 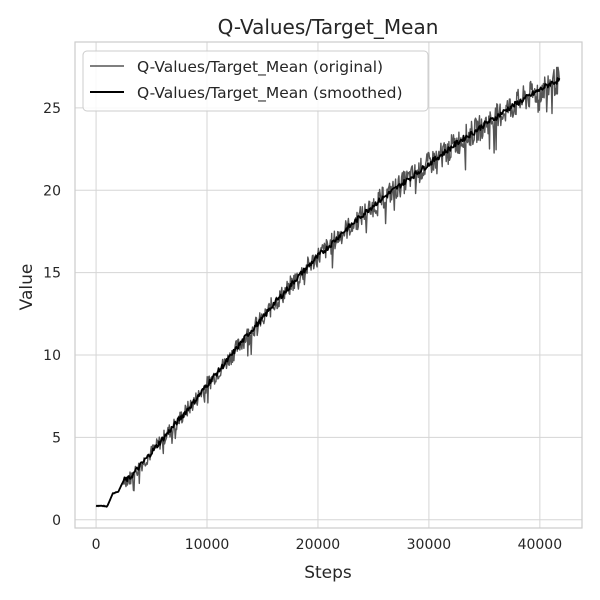 I want to click on y-tick-label: 10, so click(x=52, y=356).